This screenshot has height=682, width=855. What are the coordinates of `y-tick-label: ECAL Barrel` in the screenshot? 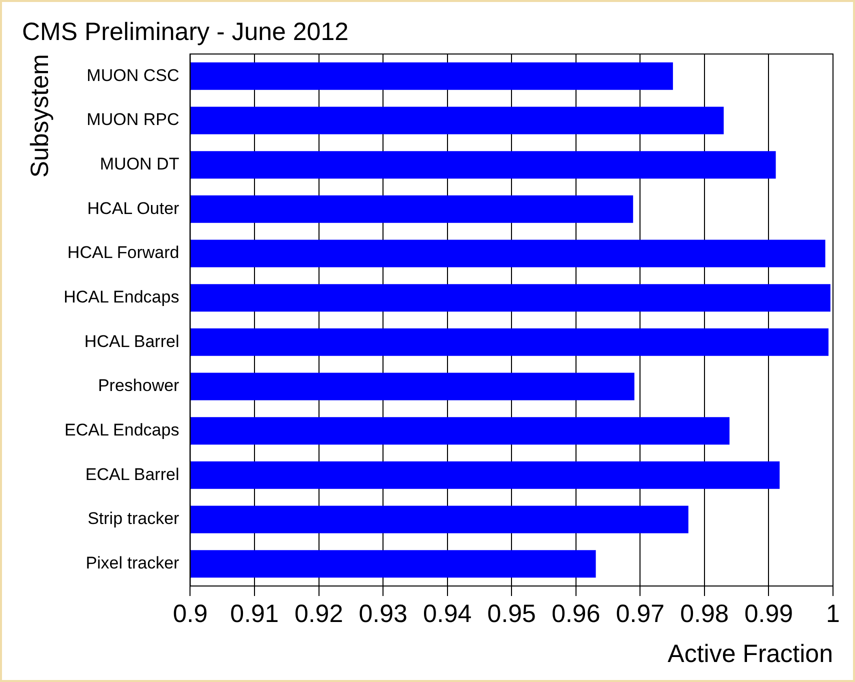 It's located at (132, 474).